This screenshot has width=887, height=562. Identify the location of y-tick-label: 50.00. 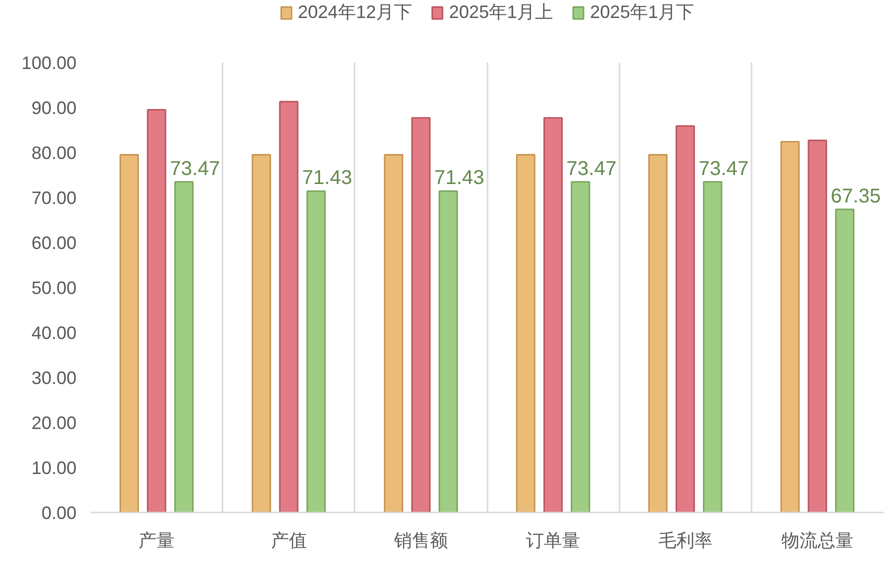
(54, 288).